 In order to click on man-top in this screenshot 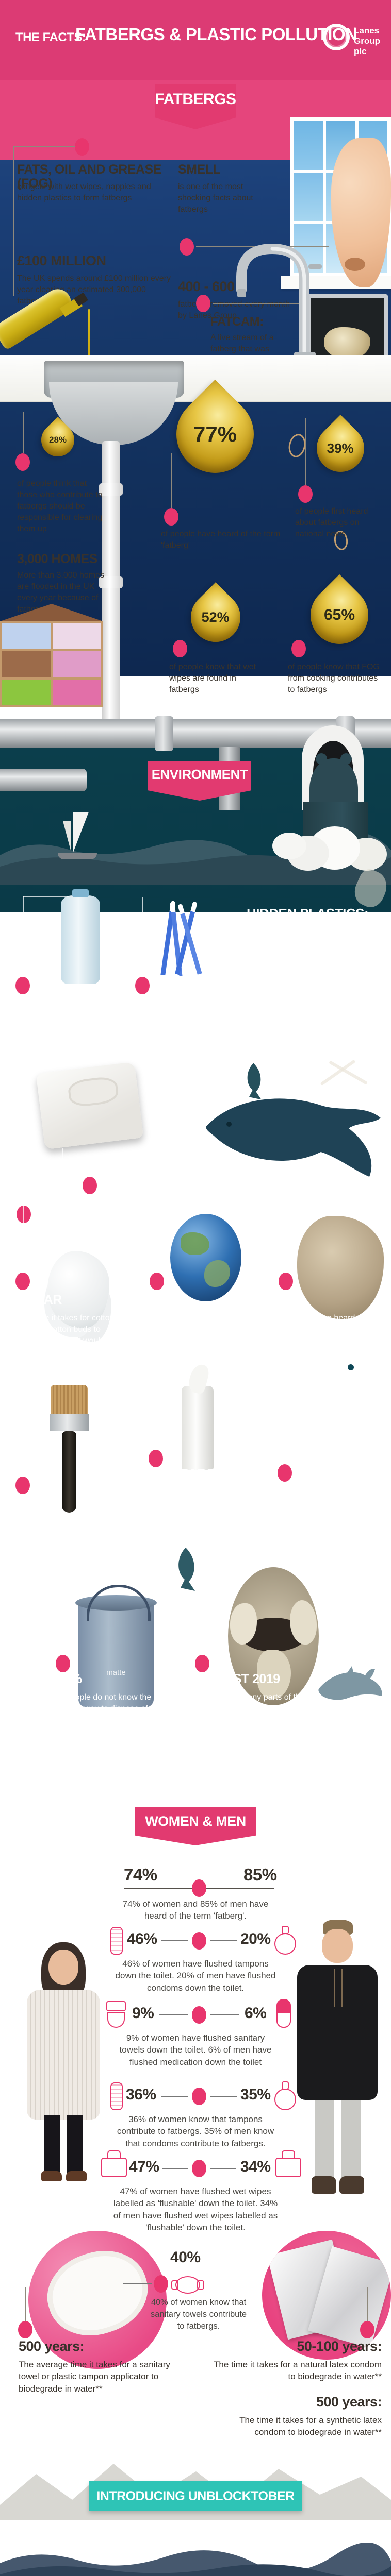, I will do `click(337, 2032)`.